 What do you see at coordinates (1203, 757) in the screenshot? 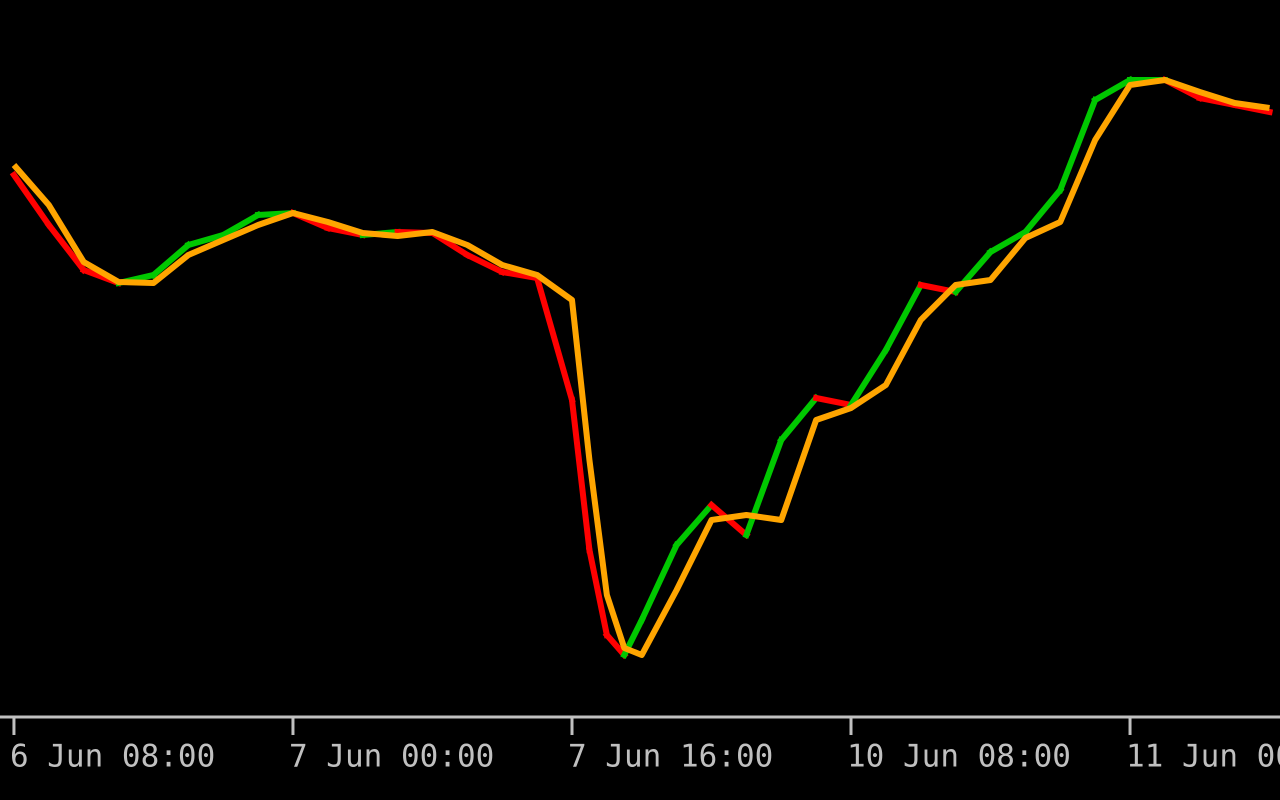
I see `x-tick-label: 11 Jun 00:00` at bounding box center [1203, 757].